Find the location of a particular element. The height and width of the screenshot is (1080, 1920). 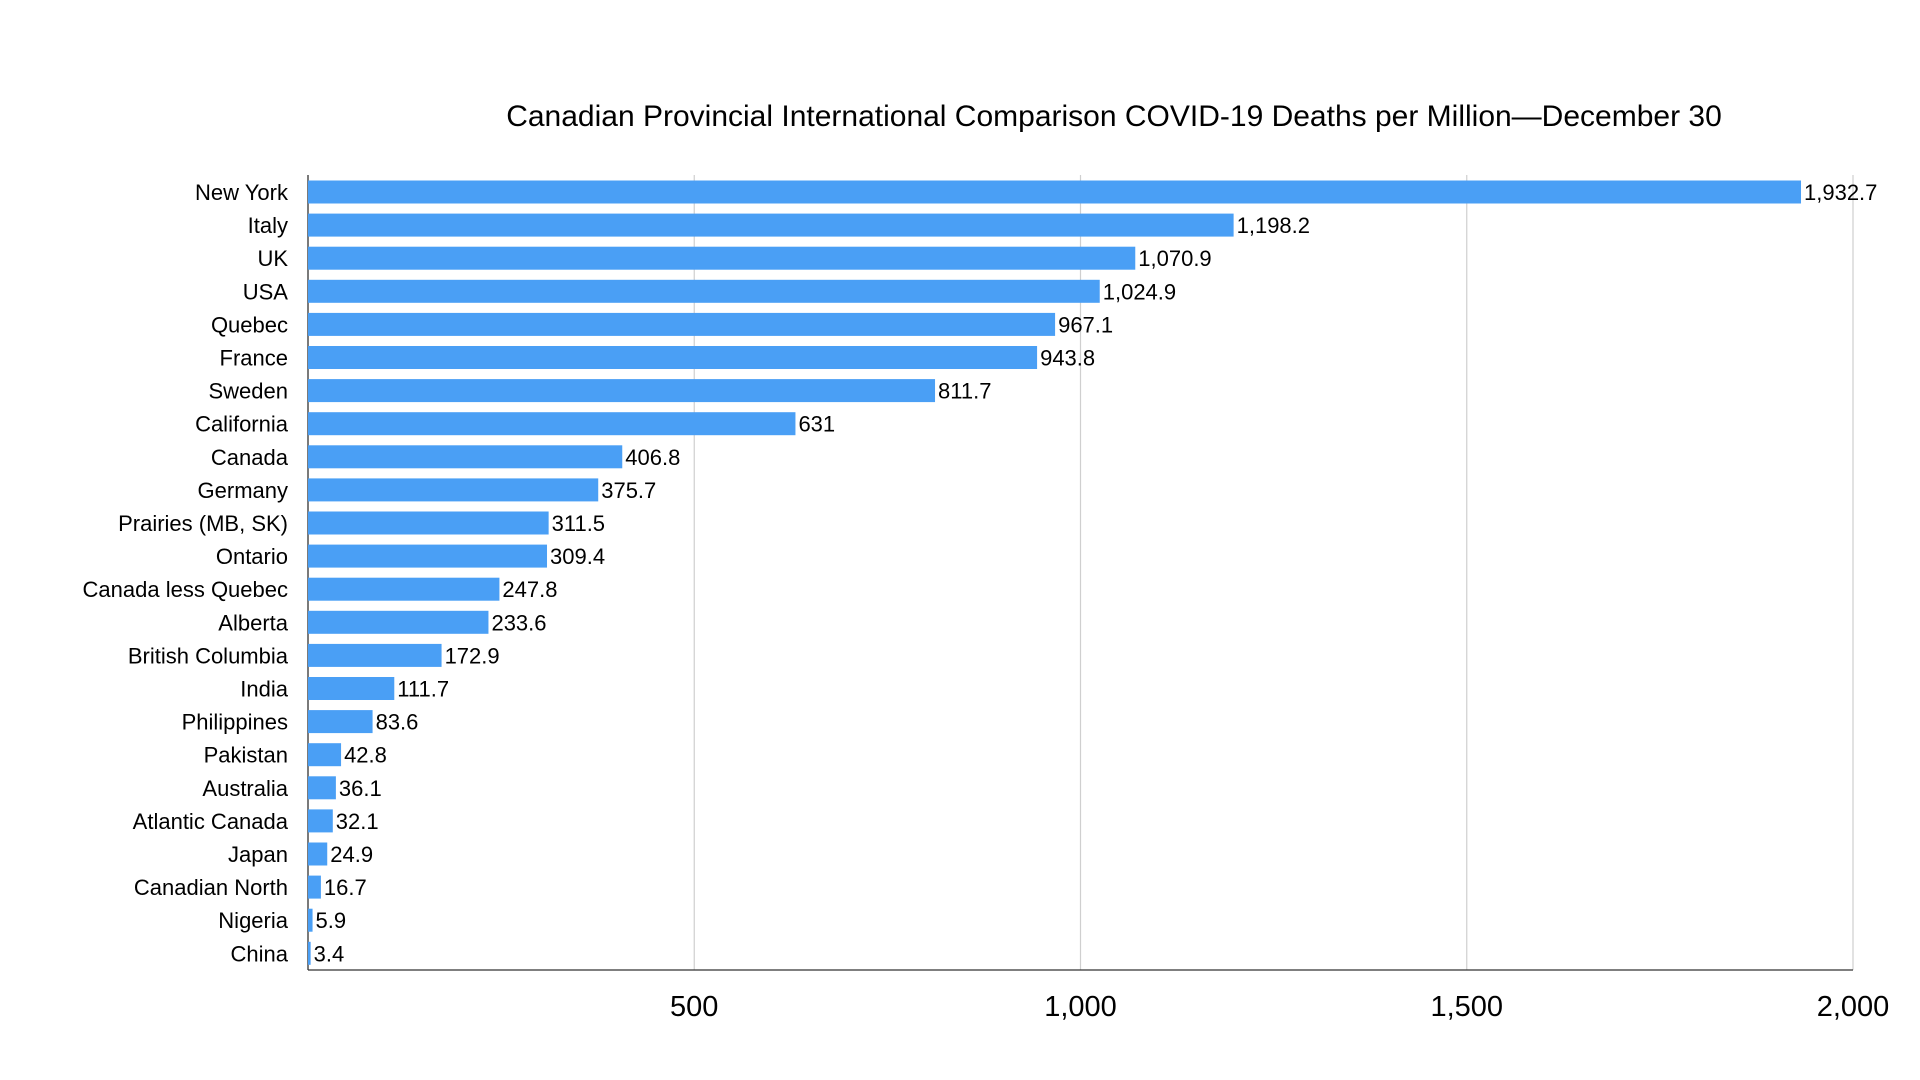

value-label: 83.6 is located at coordinates (397, 722).